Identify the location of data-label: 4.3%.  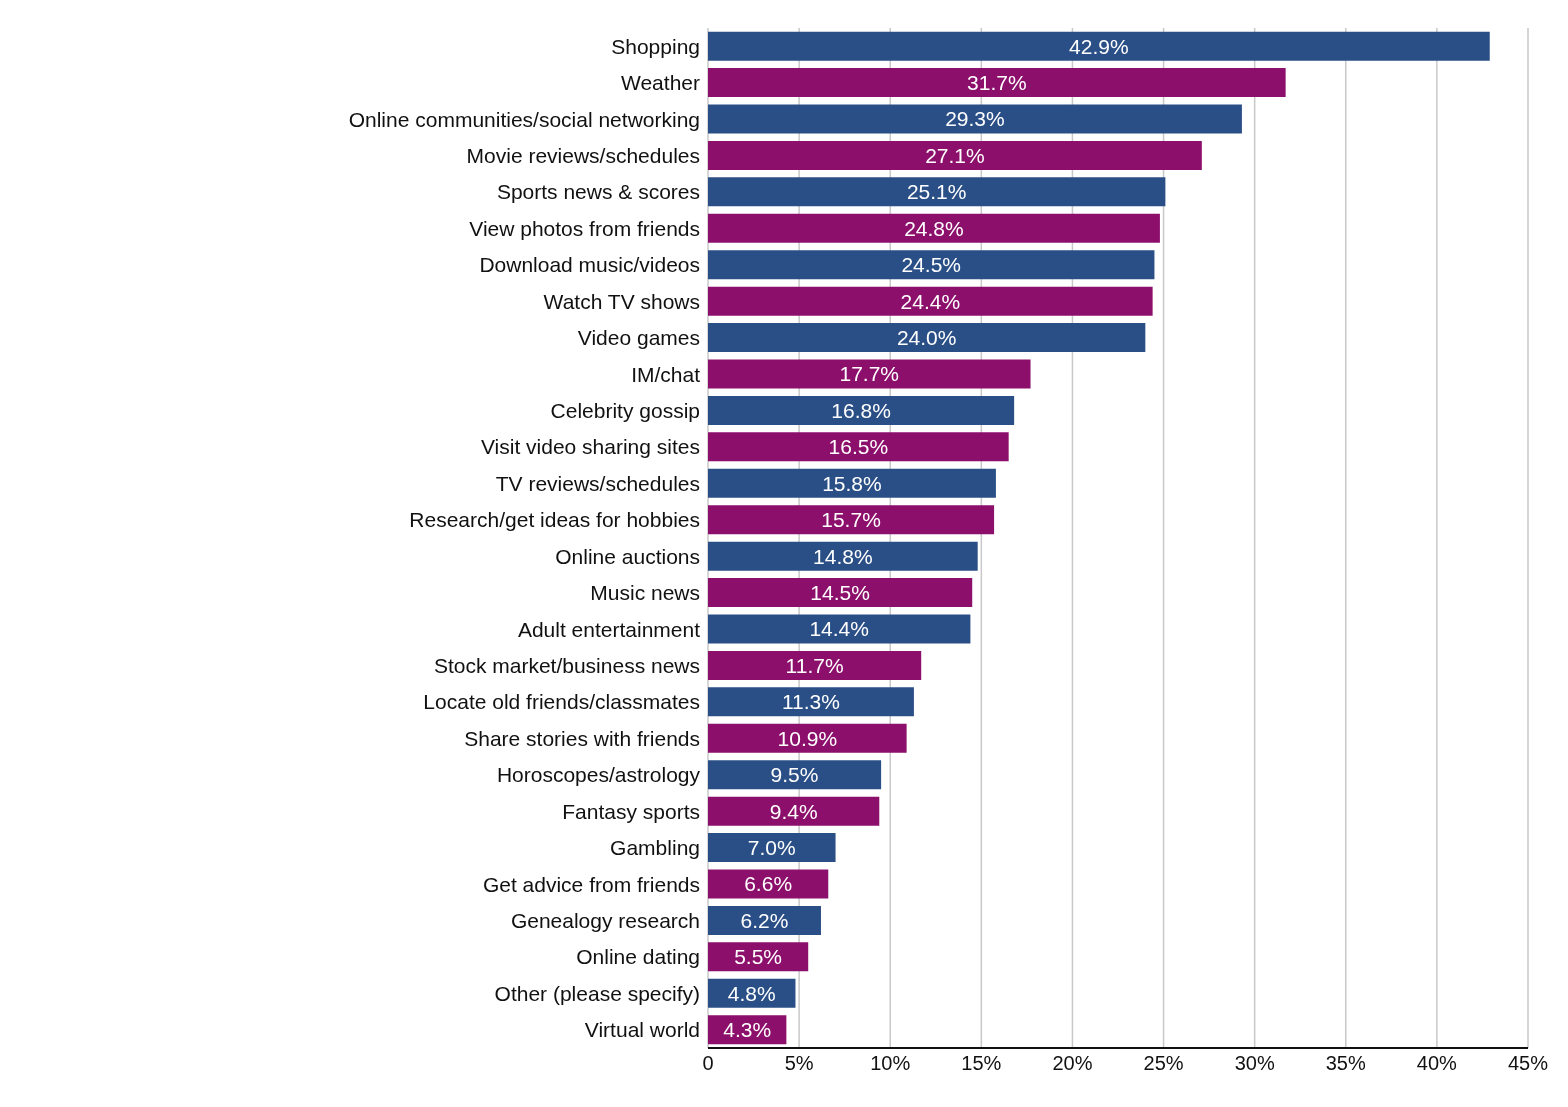
(747, 1030).